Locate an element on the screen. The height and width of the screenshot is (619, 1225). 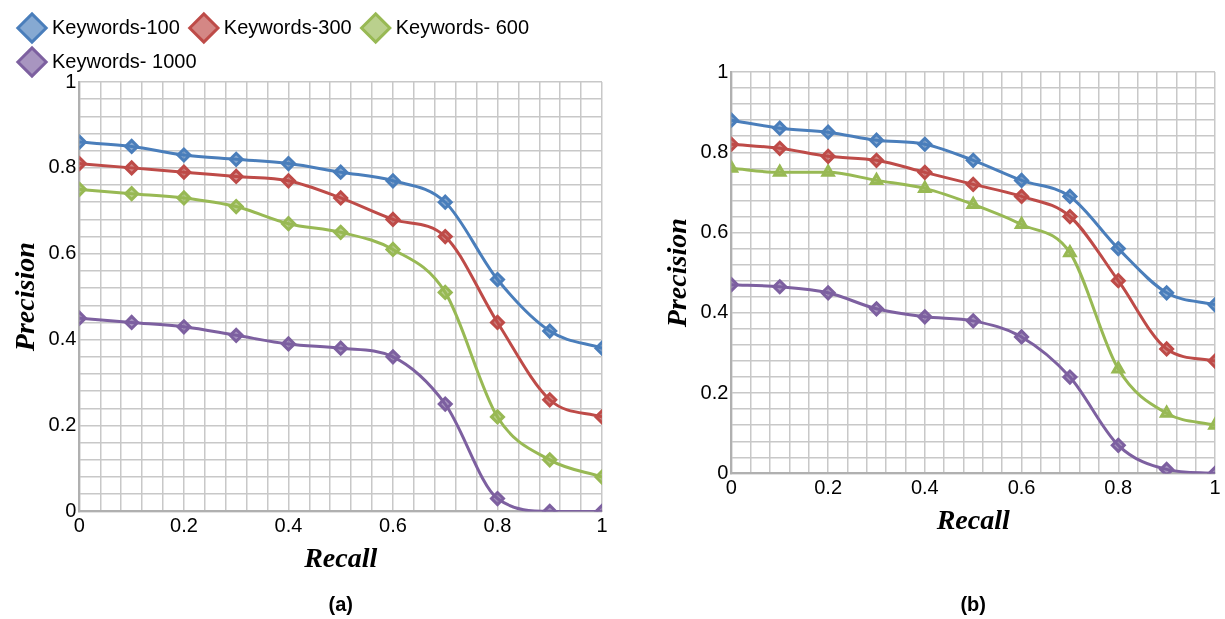
text: (b) is located at coordinates (973, 603).